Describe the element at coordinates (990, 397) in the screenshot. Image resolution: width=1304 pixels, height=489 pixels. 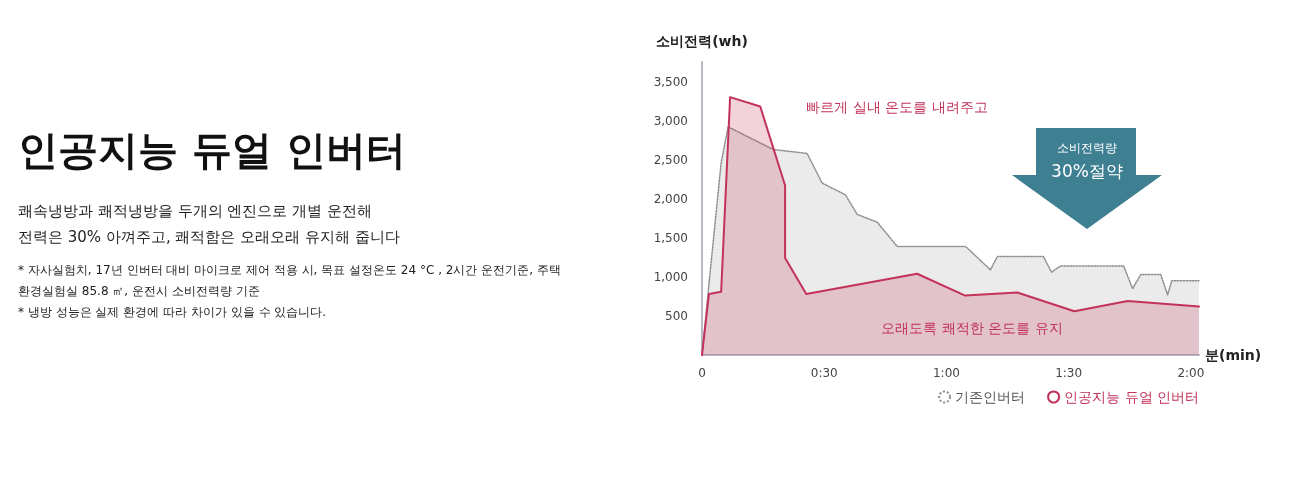
I see `legend-label: 기존인버터` at that location.